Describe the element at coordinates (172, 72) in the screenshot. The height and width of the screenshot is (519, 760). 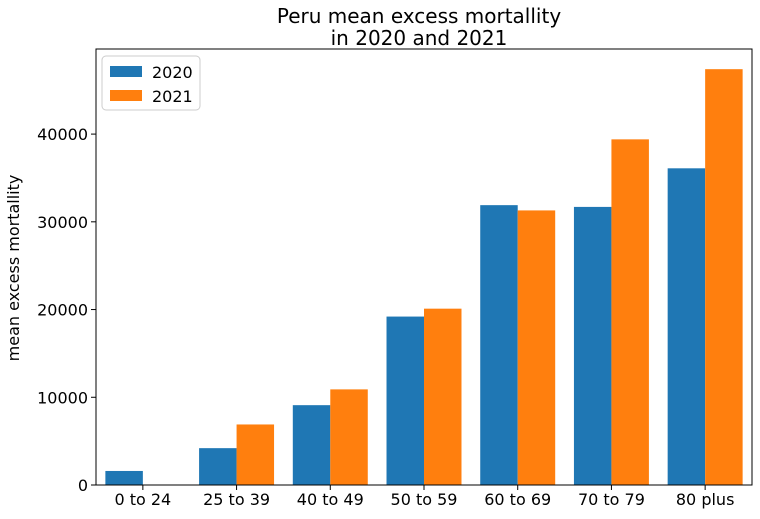
I see `legend-label-2020: 2020` at that location.